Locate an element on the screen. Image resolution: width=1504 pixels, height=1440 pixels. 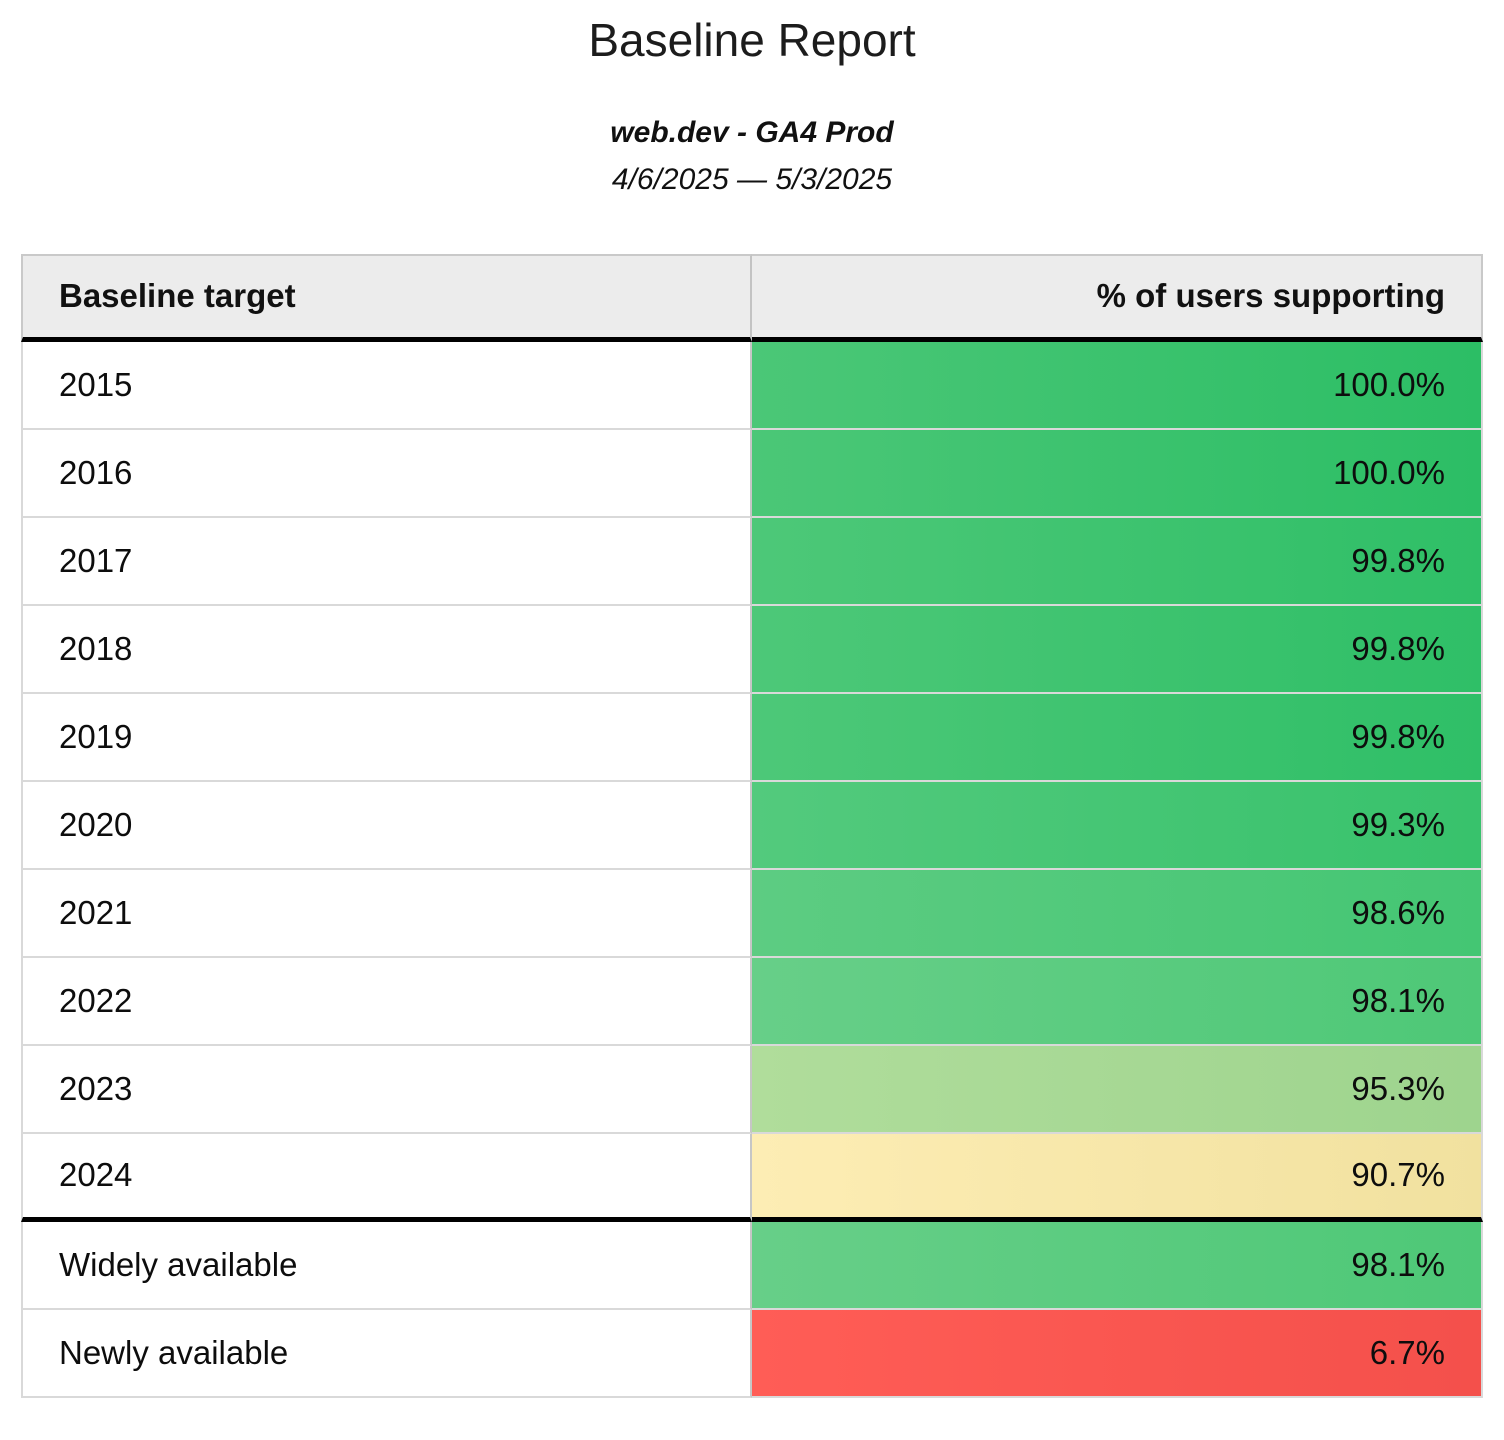
table-row: 2018 99.8% is located at coordinates (752, 649).